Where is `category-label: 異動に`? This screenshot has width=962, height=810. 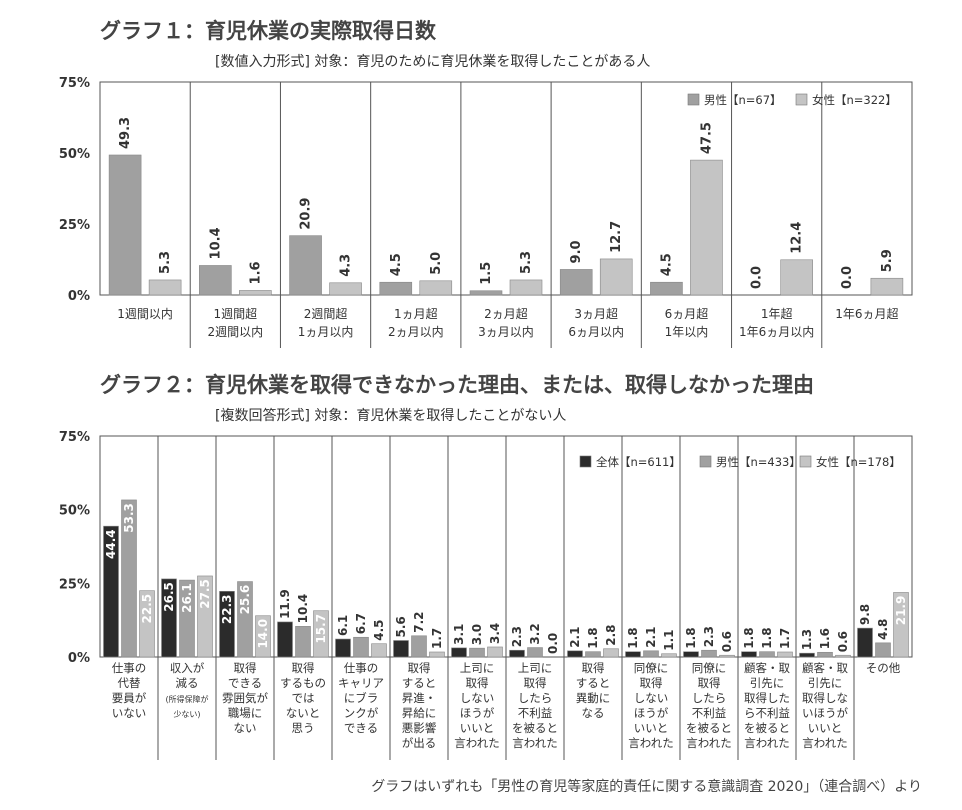 category-label: 異動に is located at coordinates (593, 698).